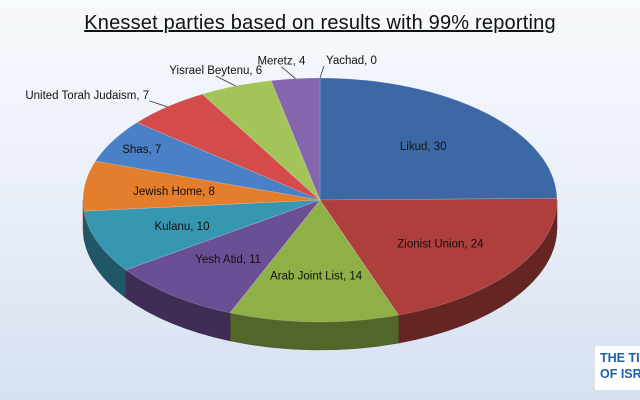  I want to click on watermark-logo: THE TIMES OF ISRAEL, so click(617, 368).